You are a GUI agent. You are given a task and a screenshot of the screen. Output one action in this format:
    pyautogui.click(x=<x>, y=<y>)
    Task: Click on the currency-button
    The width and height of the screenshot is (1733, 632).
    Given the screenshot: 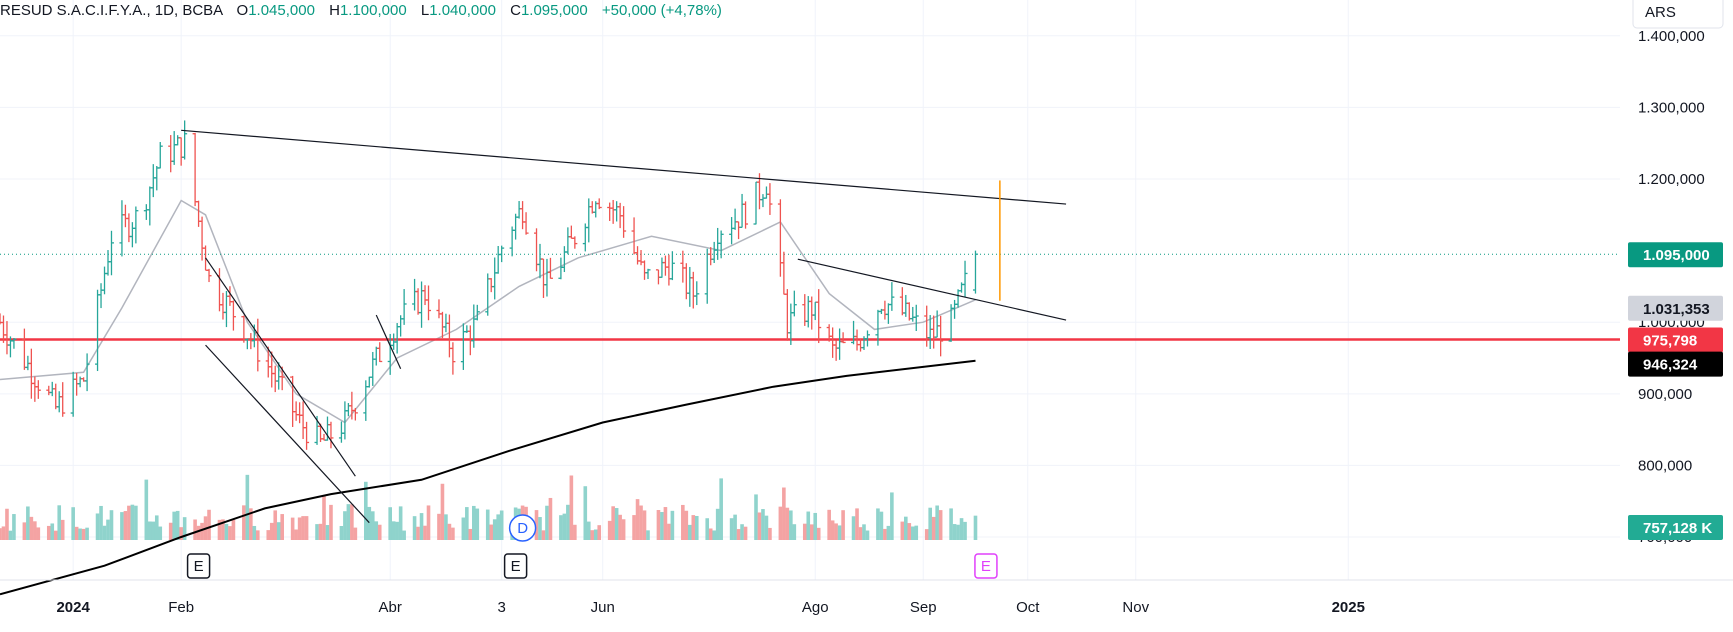 What is the action you would take?
    pyautogui.click(x=1678, y=14)
    